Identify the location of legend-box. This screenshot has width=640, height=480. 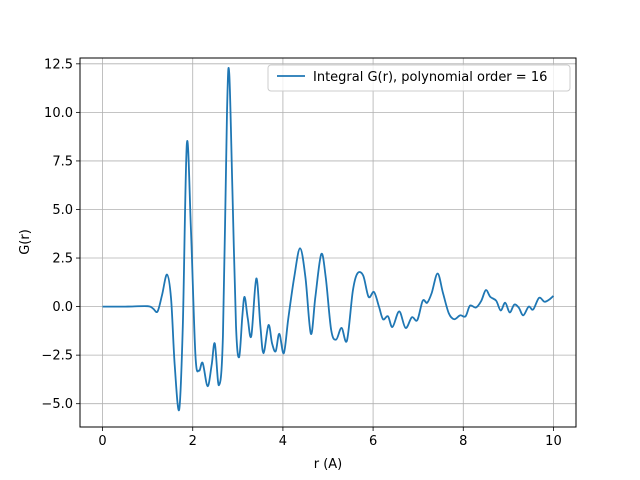
(419, 78).